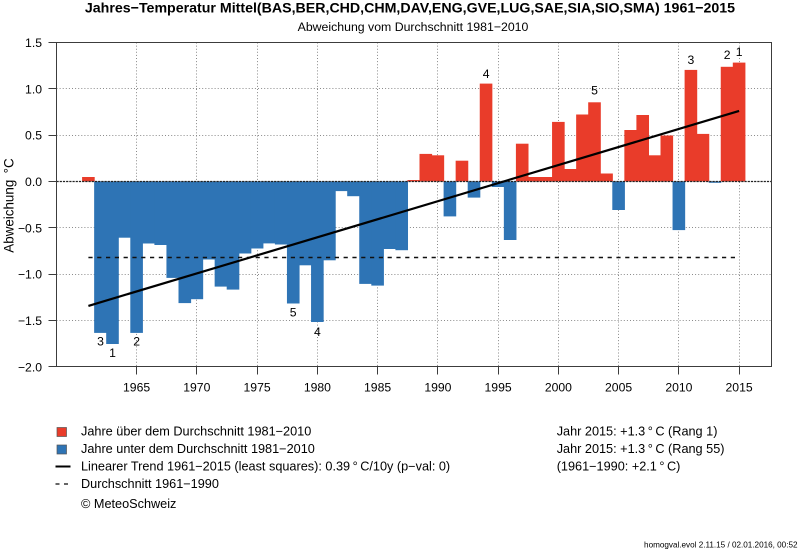  I want to click on svg-text:Jahre über dem Durchschnitt 19: Jahre über dem Durchschnitt 1981−2010, so click(196, 431).